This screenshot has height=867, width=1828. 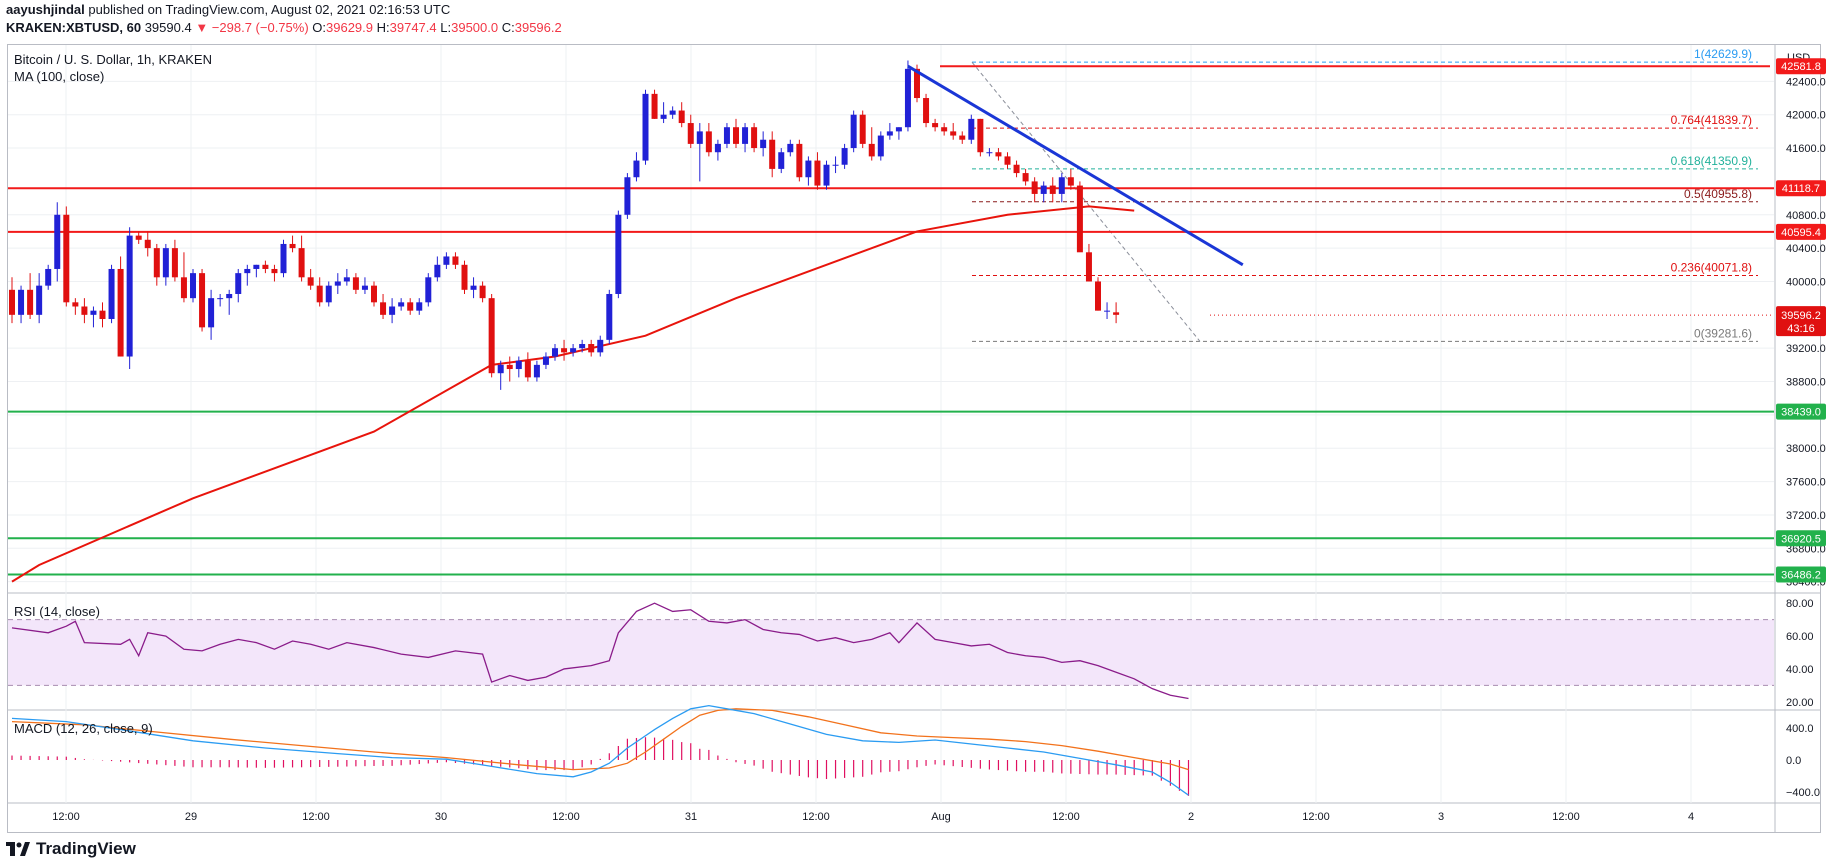 I want to click on trend-line, so click(x=1075, y=165).